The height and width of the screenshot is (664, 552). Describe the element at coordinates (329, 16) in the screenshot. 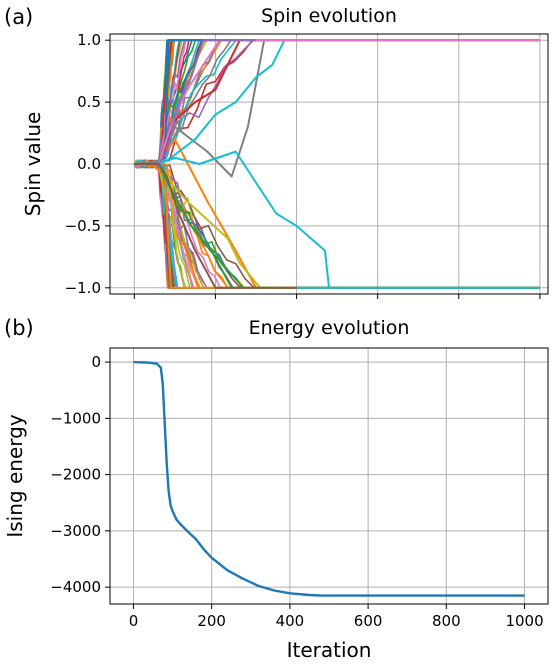

I see `spin-evolution-title: Spin evolution` at that location.